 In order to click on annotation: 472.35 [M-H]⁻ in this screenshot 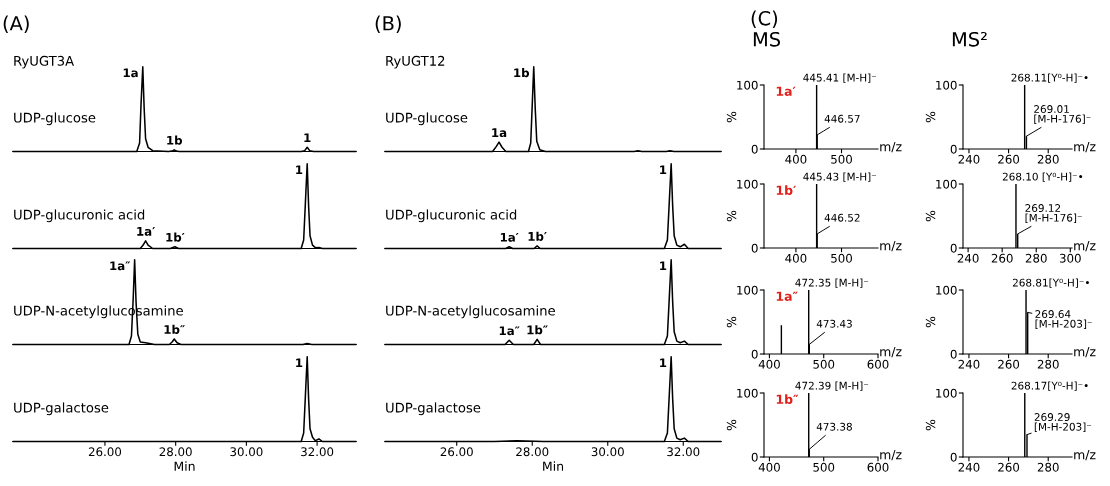, I will do `click(832, 283)`.